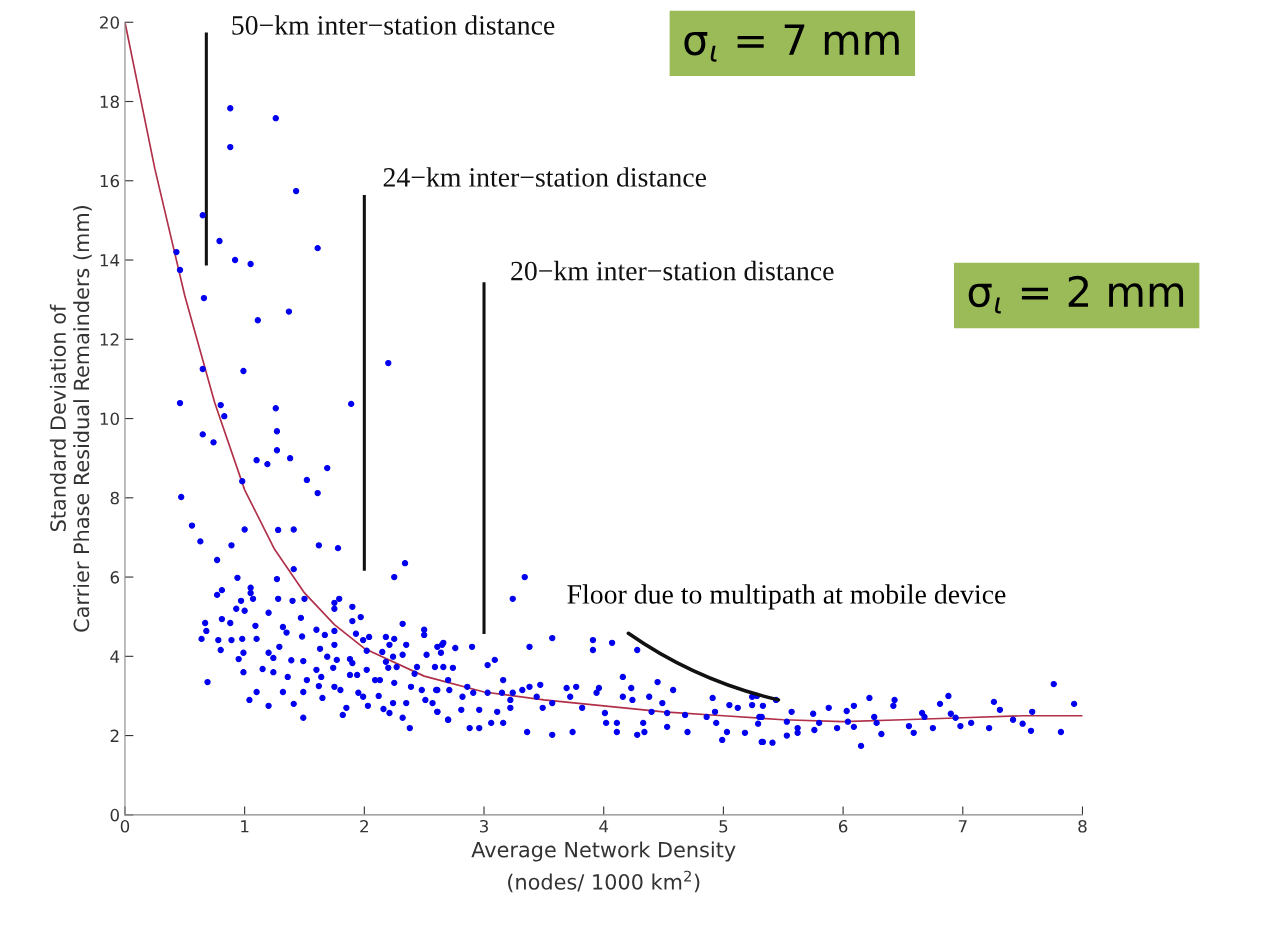 The height and width of the screenshot is (927, 1275). I want to click on x-tick-label: 5, so click(723, 826).